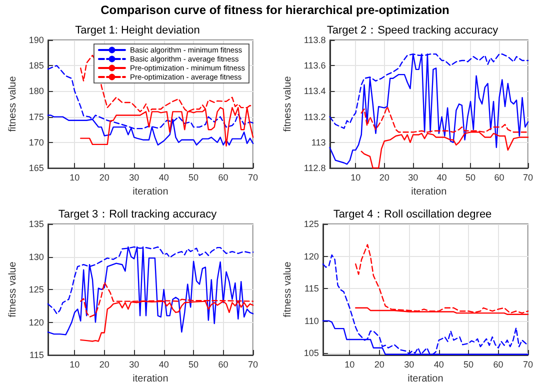  What do you see at coordinates (315, 168) in the screenshot?
I see `y-tick-label: 112.8` at bounding box center [315, 168].